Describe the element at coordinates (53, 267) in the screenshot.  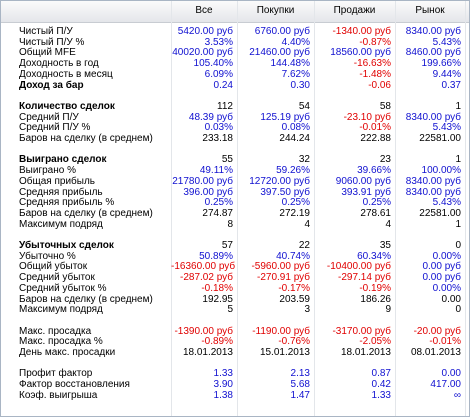
I see `row-label: Общий убыток` at that location.